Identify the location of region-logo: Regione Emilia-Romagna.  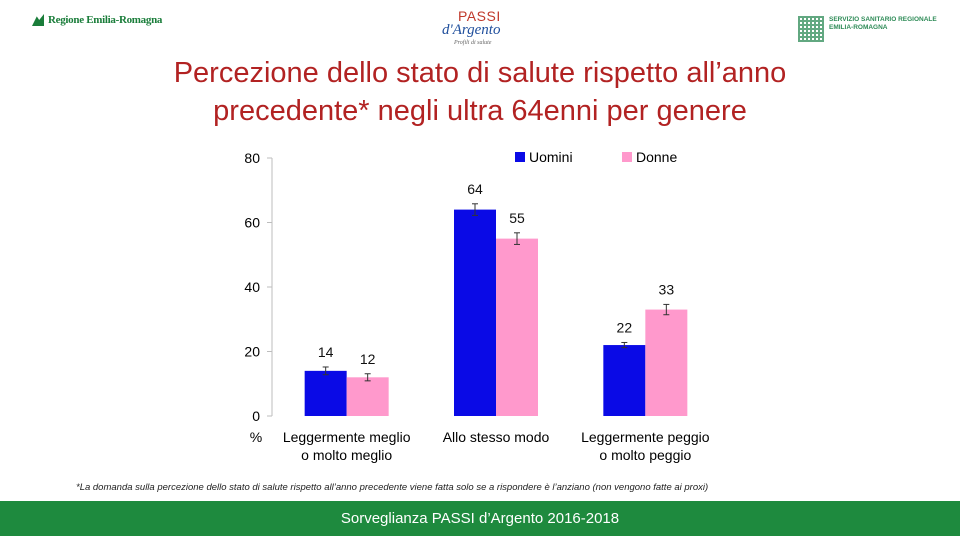
(97, 20).